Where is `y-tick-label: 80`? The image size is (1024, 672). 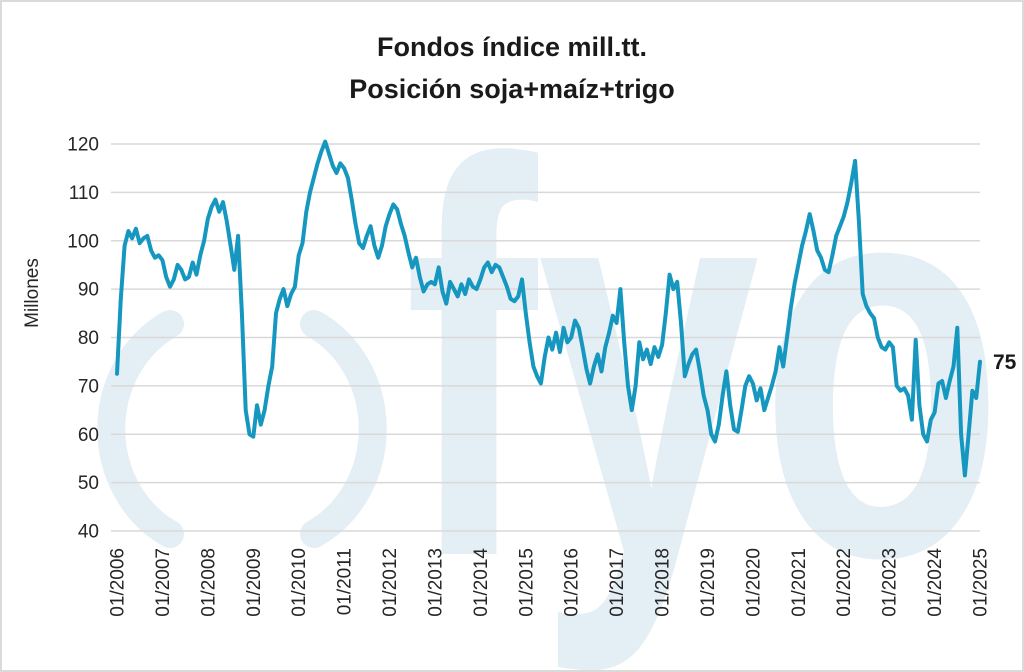
y-tick-label: 80 is located at coordinates (88, 338).